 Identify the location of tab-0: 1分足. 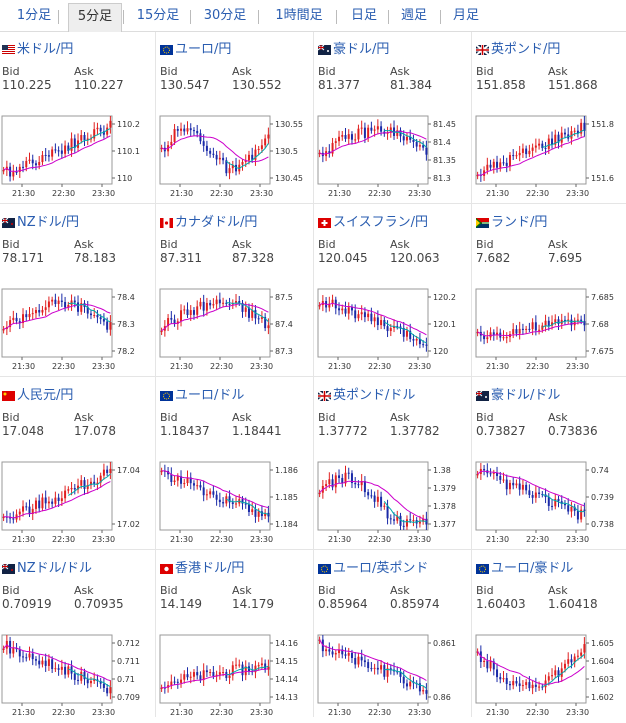
(34, 15).